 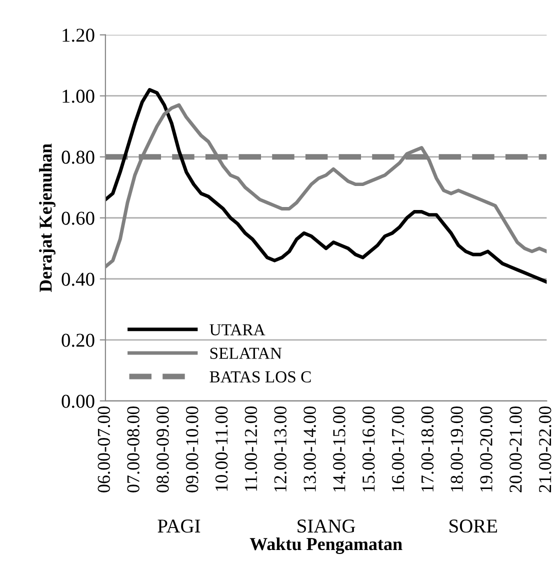 What do you see at coordinates (162, 449) in the screenshot?
I see `x-tick-label: 08.00-09.00` at bounding box center [162, 449].